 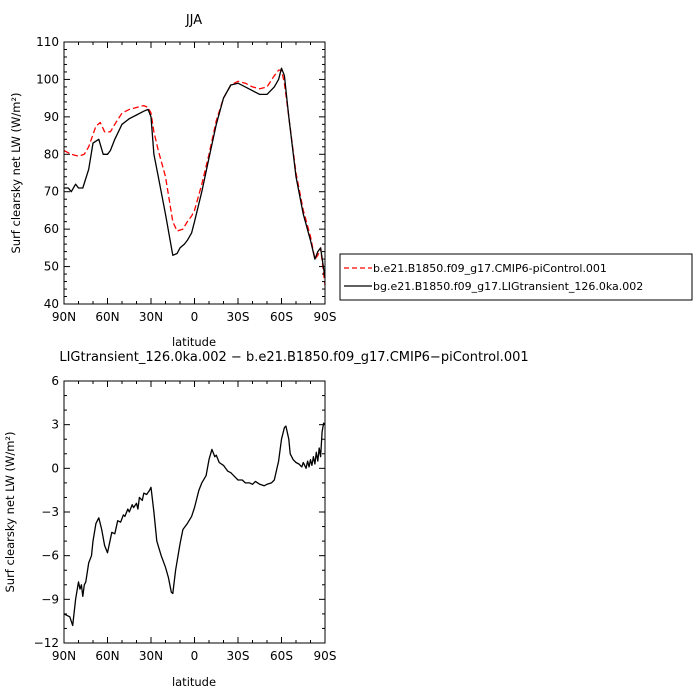 I want to click on y-tick-label: 110, so click(x=47, y=42).